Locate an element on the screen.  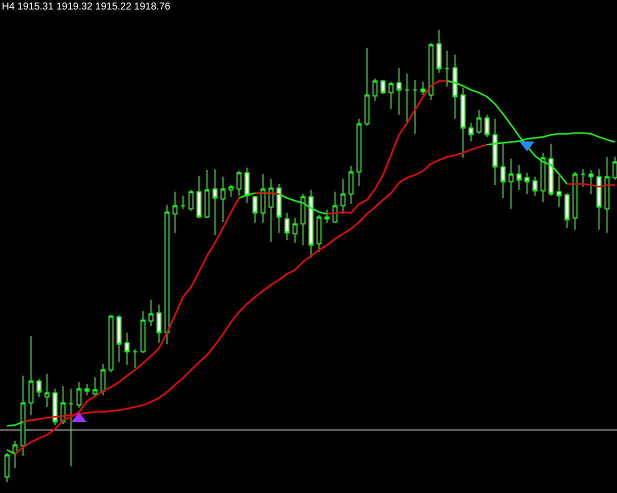
chart-title: H4 1915.31 1919.32 1915.22 1918.76 is located at coordinates (86, 6).